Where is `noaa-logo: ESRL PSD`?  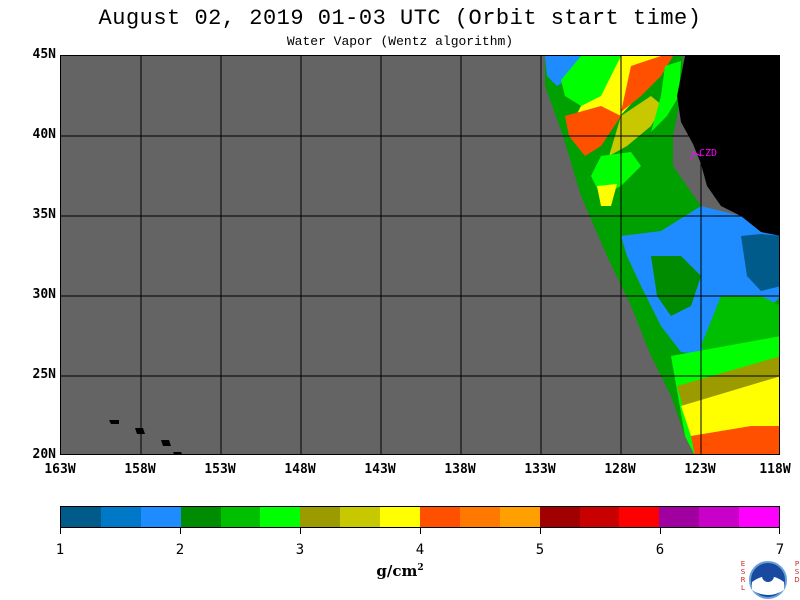
noaa-logo: ESRL PSD is located at coordinates (768, 580).